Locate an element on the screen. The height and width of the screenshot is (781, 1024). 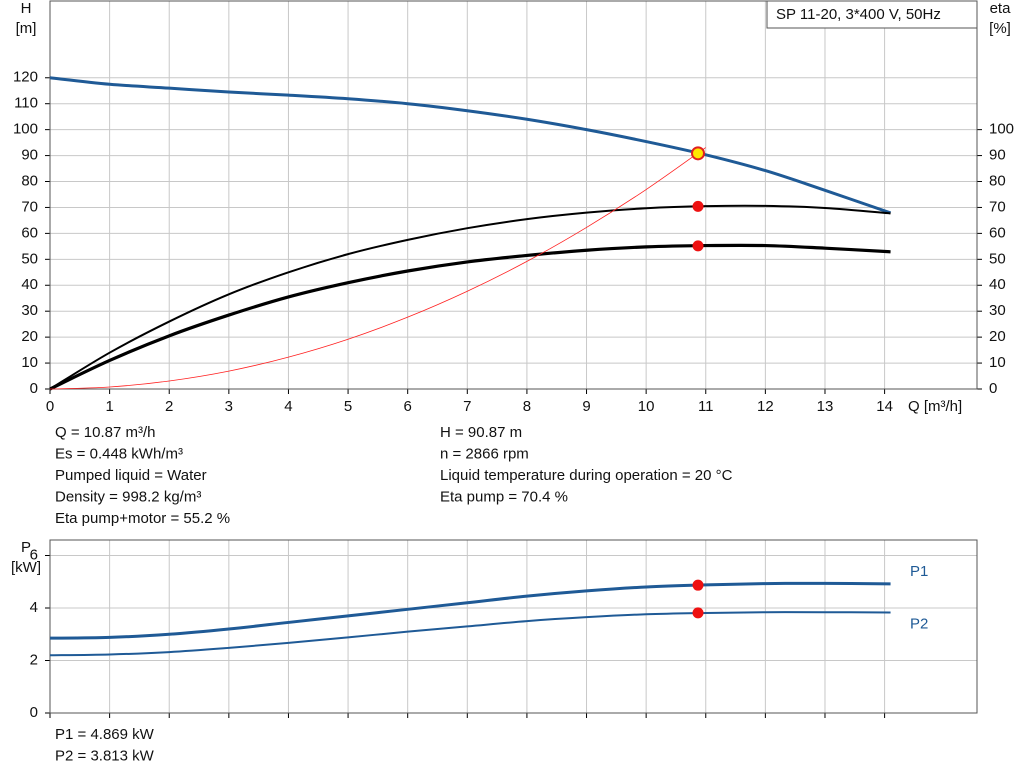
x-tick-label: 6 is located at coordinates (408, 406).